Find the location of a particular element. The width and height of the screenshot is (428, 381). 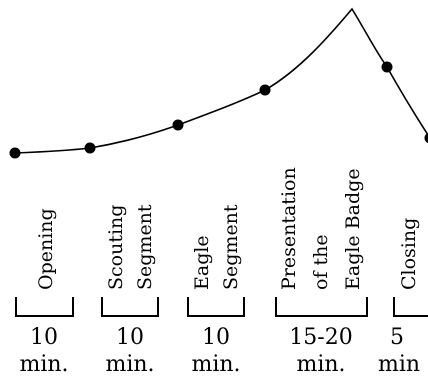

segment-eagle: Eagle Segment 10 min. is located at coordinates (216, 290).